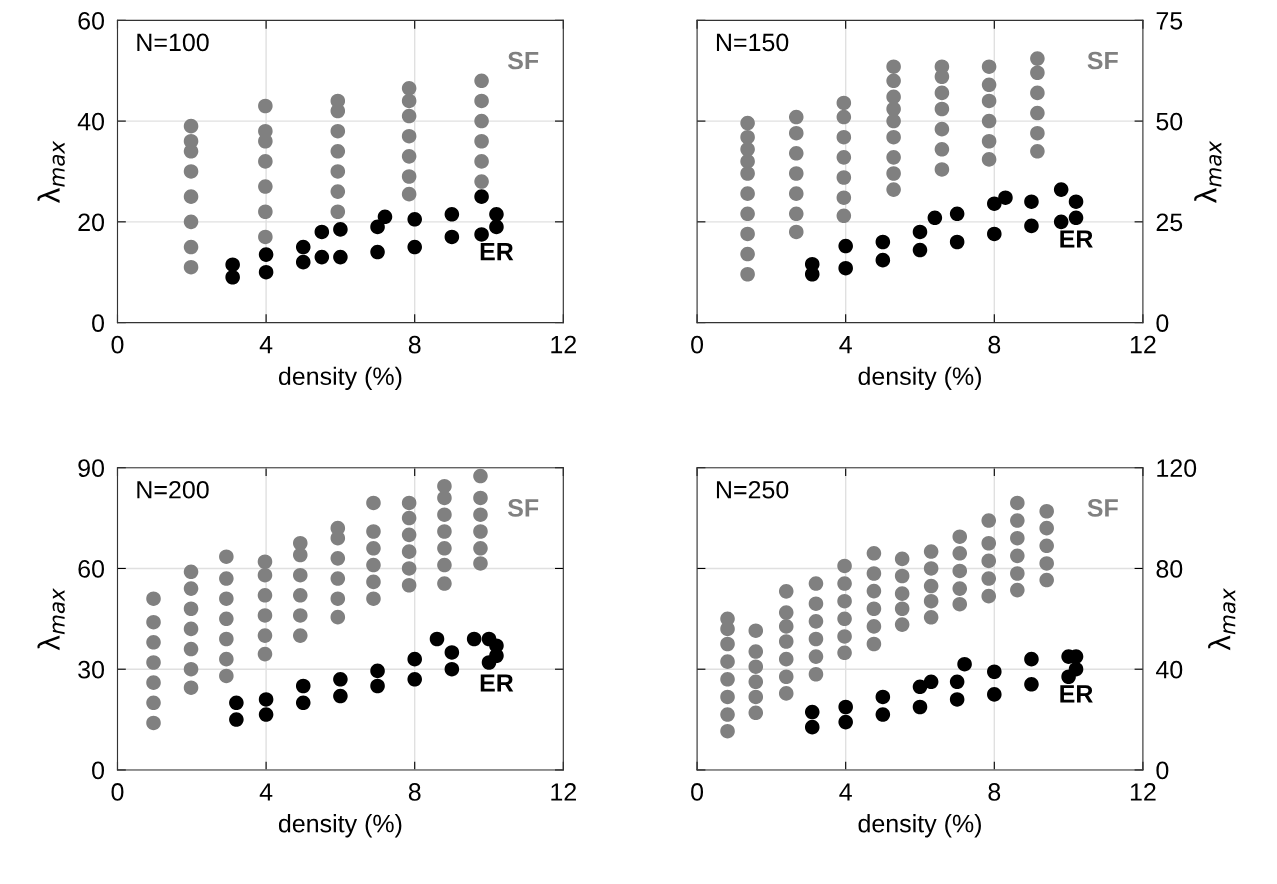  I want to click on annotation: N=200, so click(173, 489).